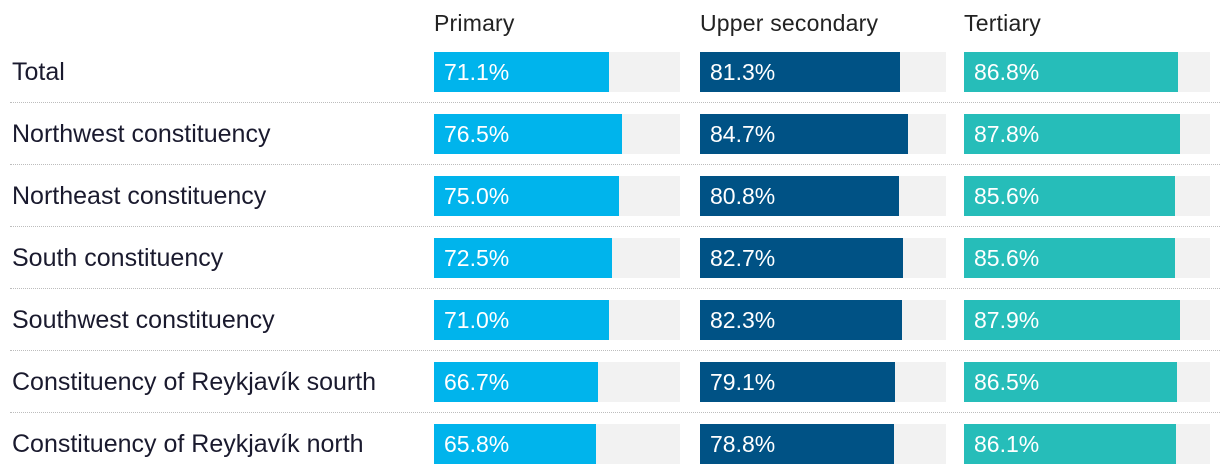 The image size is (1220, 474). I want to click on data-label: 80.8%, so click(743, 196).